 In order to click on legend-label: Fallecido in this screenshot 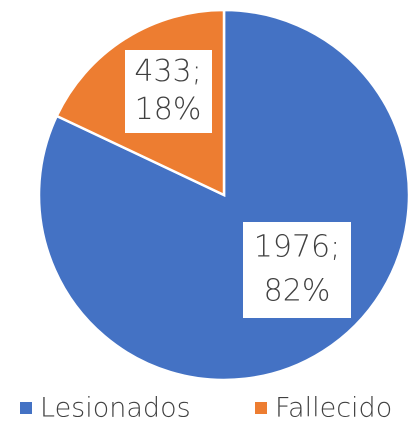, I will do `click(333, 407)`.